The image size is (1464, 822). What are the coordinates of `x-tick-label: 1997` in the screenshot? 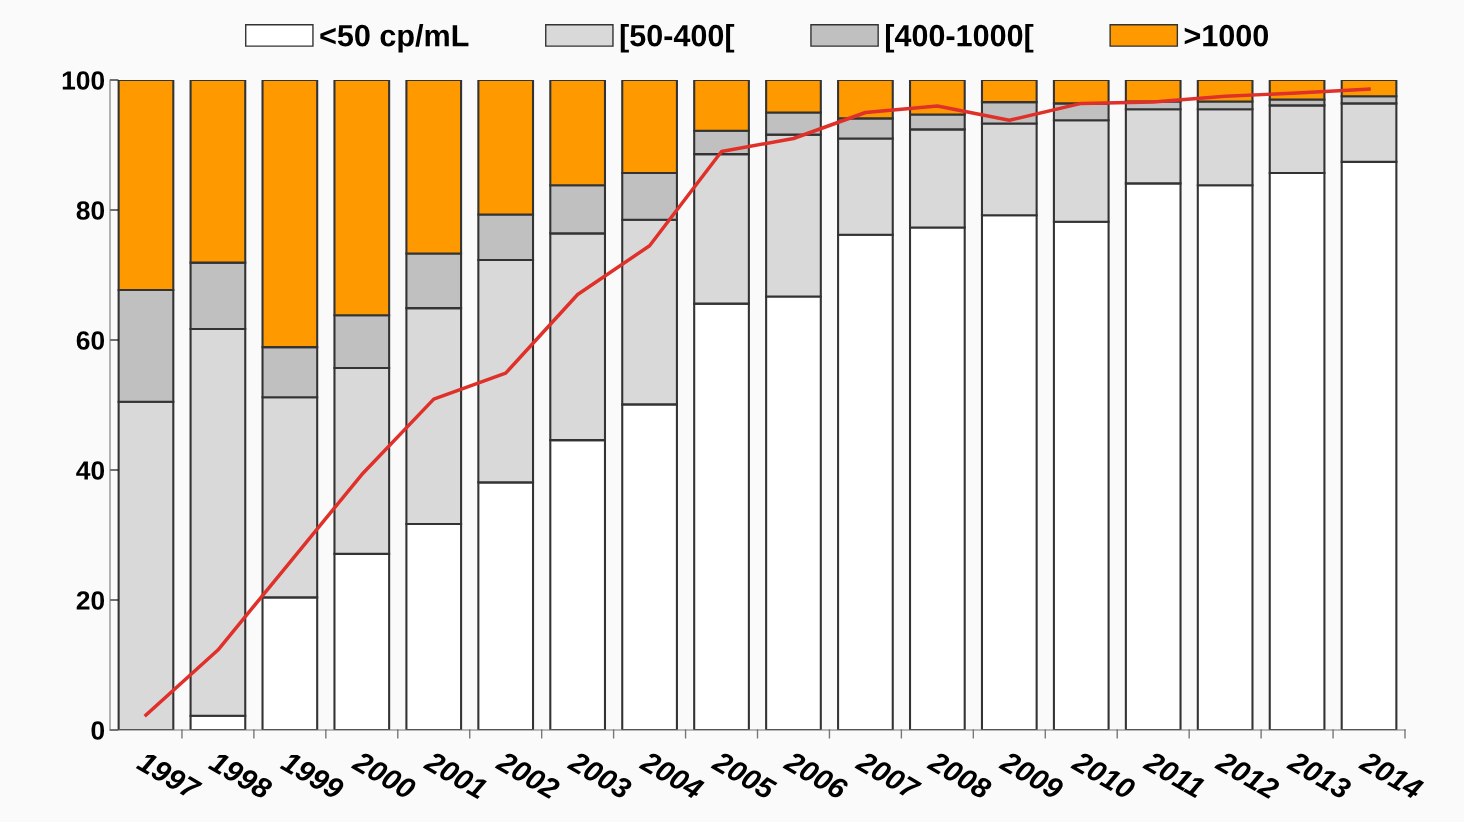 It's located at (169, 776).